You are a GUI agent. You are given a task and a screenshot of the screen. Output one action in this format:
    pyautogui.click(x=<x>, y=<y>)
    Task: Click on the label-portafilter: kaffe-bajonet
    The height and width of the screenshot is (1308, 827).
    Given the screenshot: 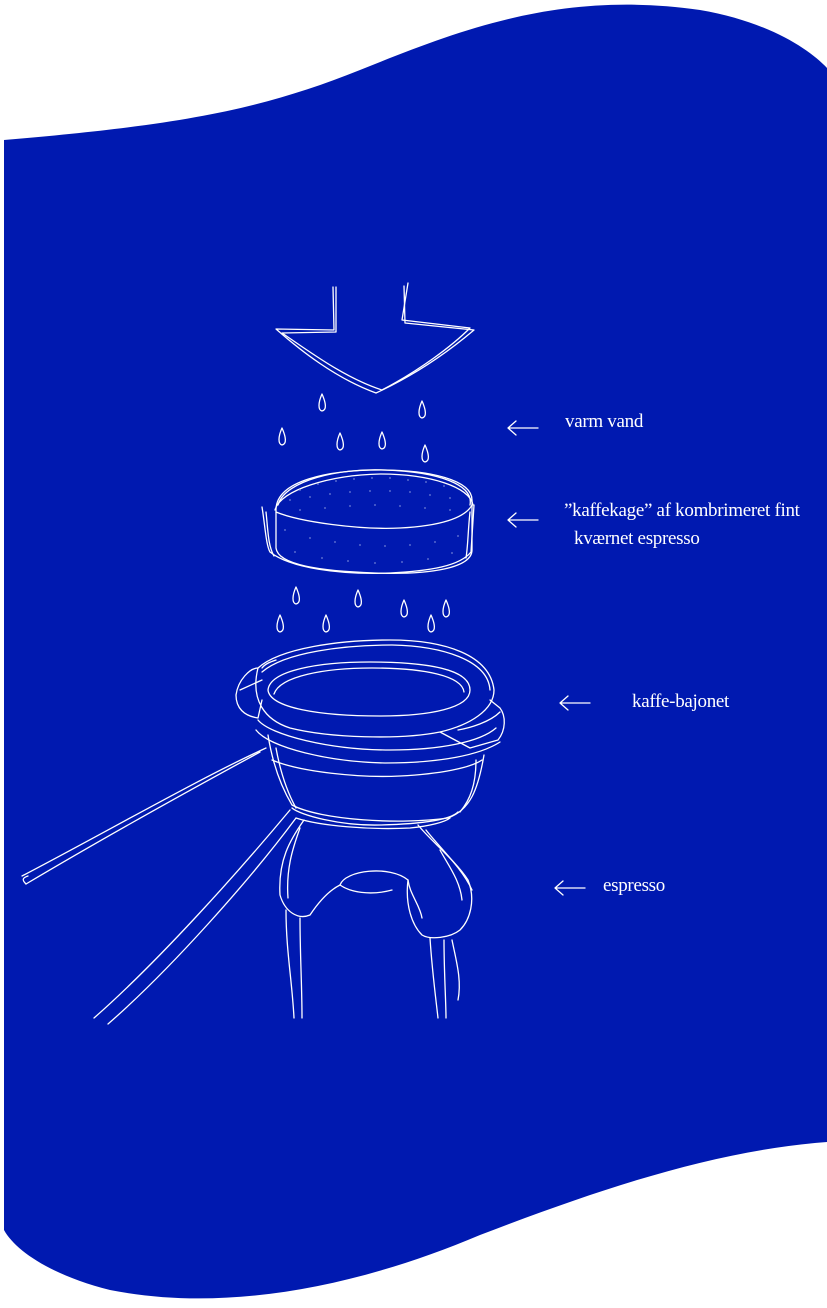 What is the action you would take?
    pyautogui.click(x=681, y=701)
    